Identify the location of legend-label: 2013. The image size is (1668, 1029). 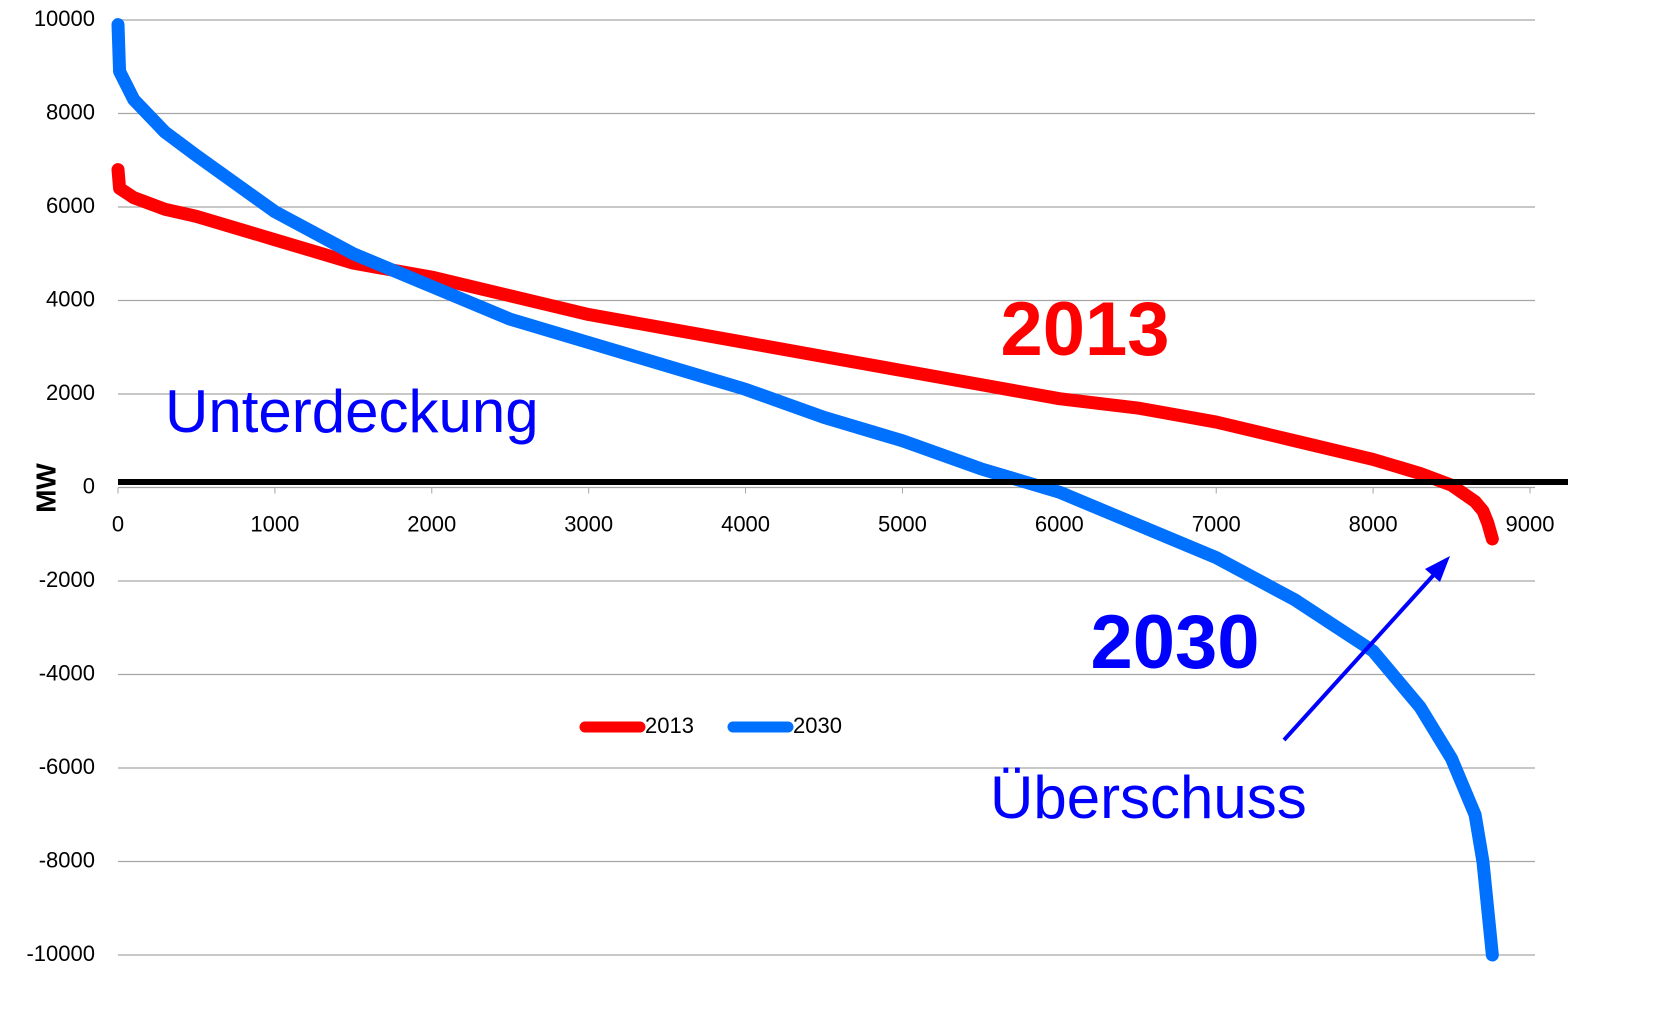
(669, 725).